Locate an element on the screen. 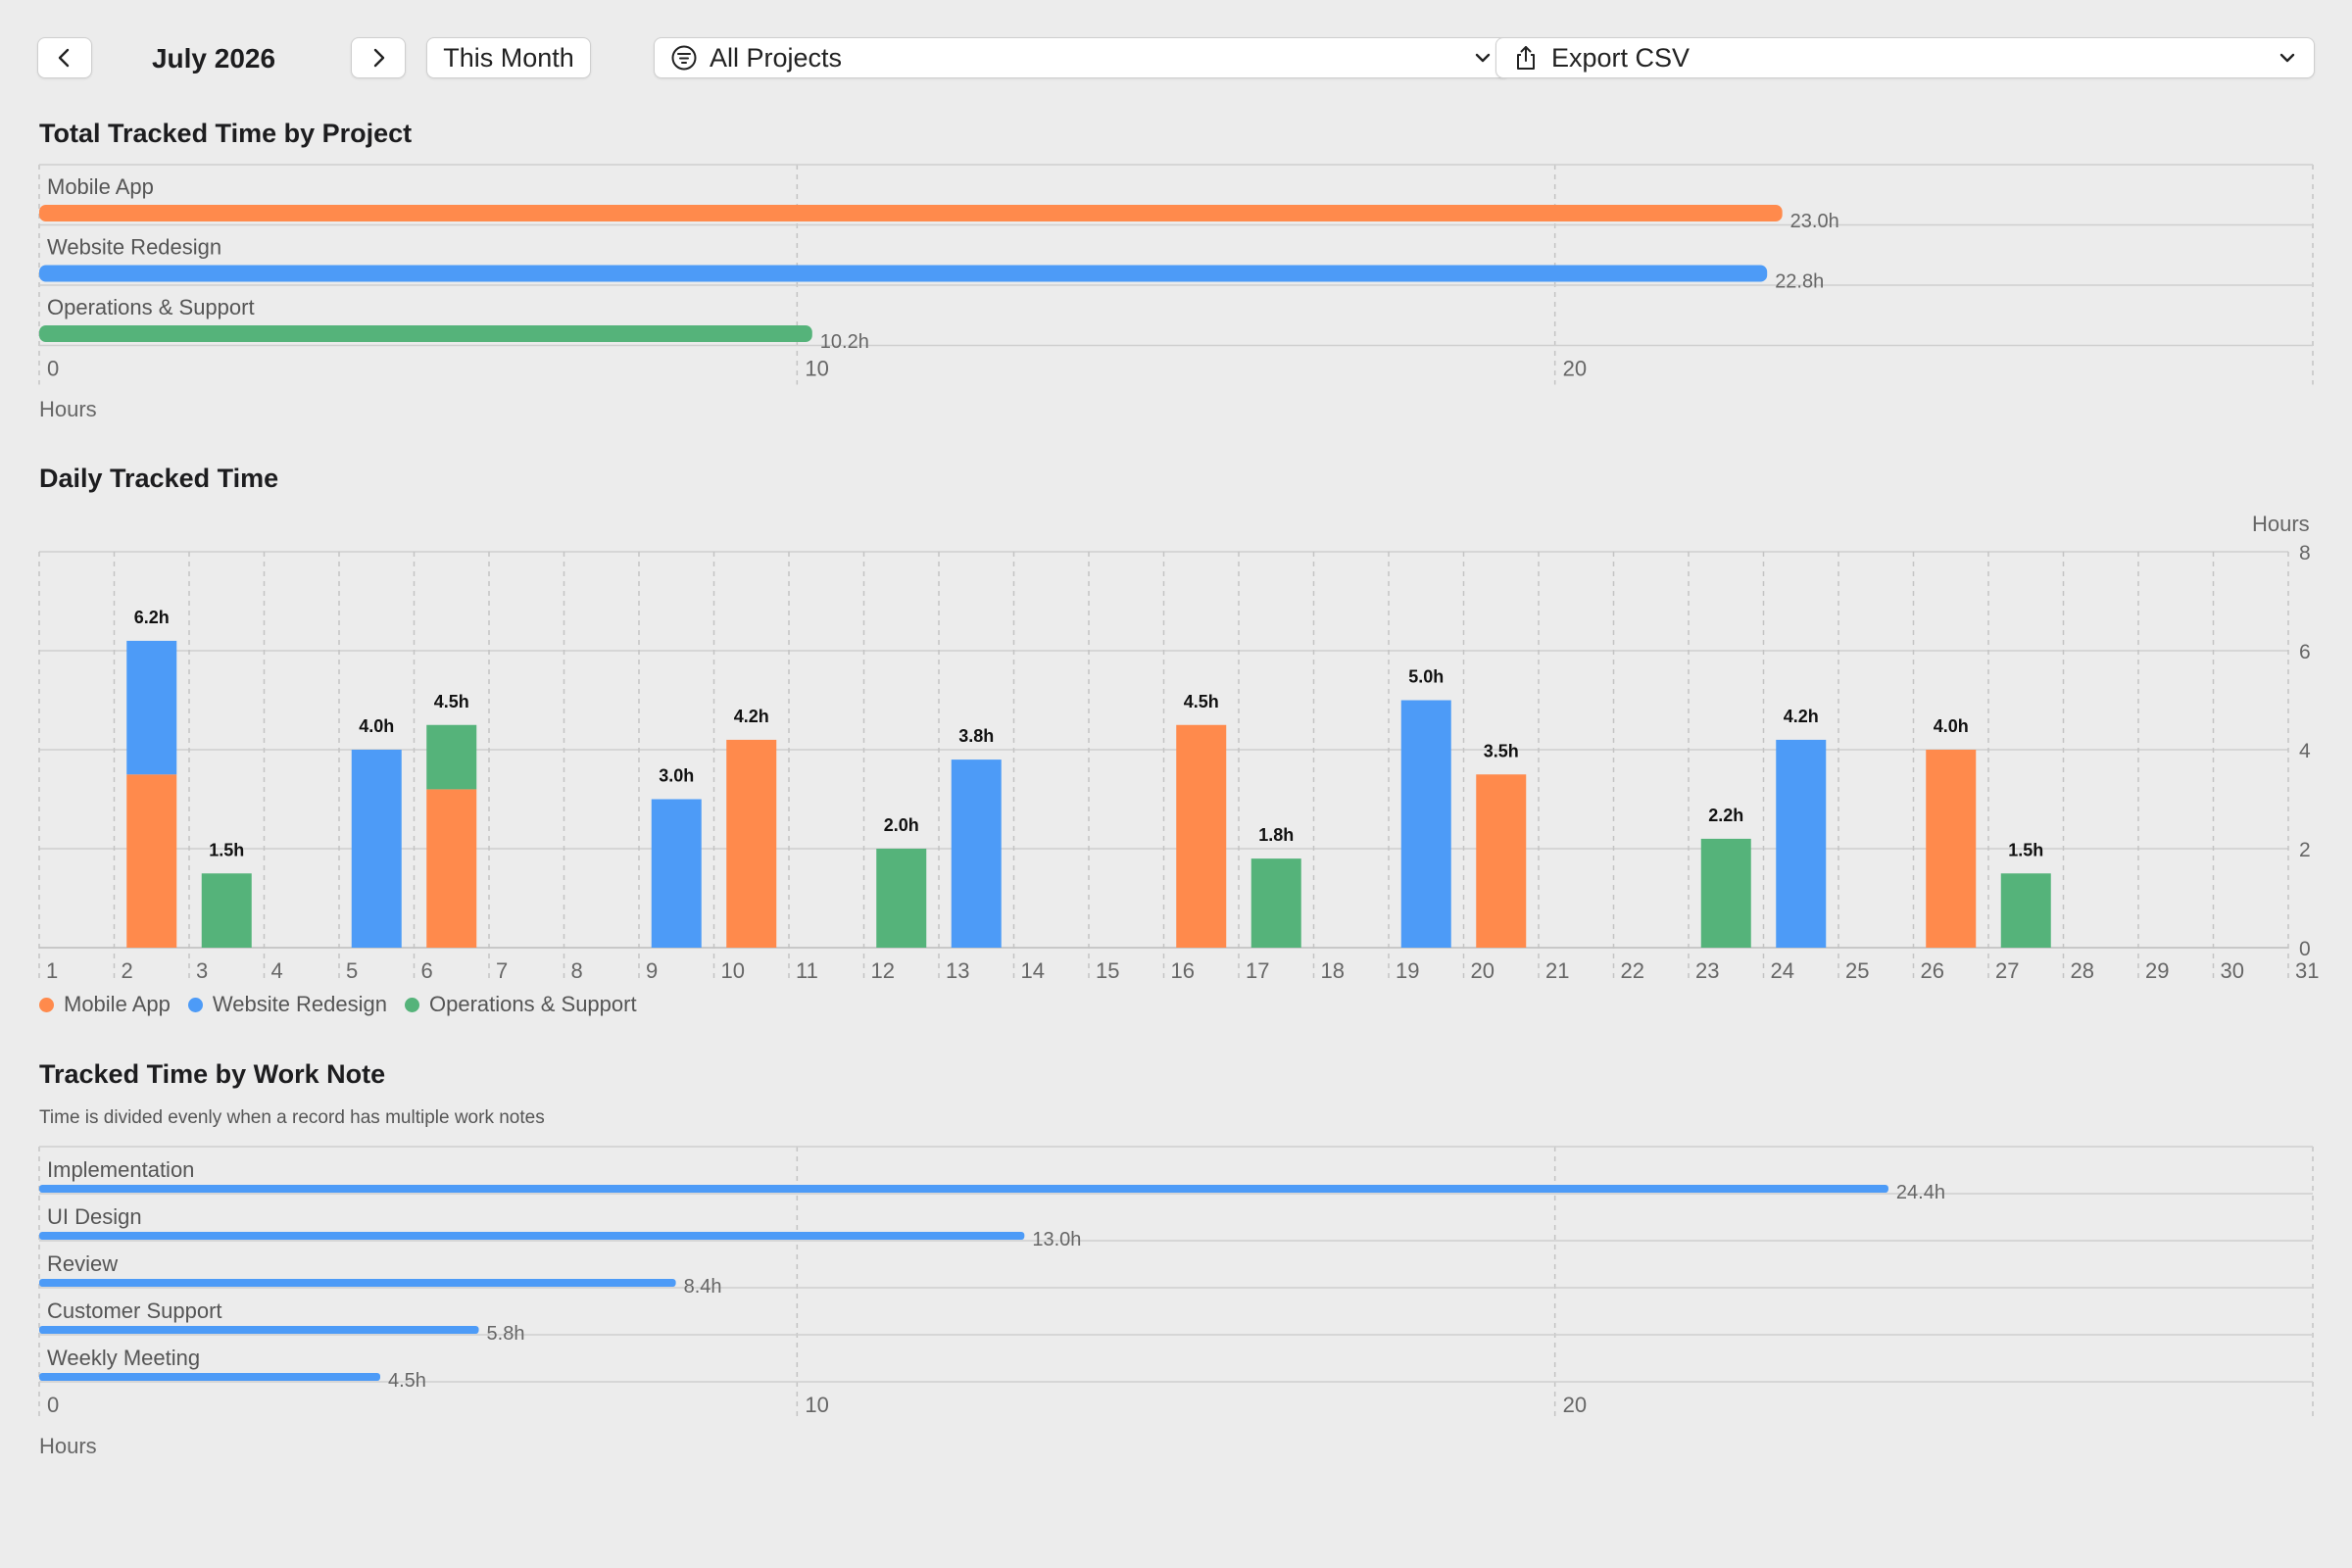 The width and height of the screenshot is (2352, 1568). daily-y-tick-label: 0 is located at coordinates (2305, 949).